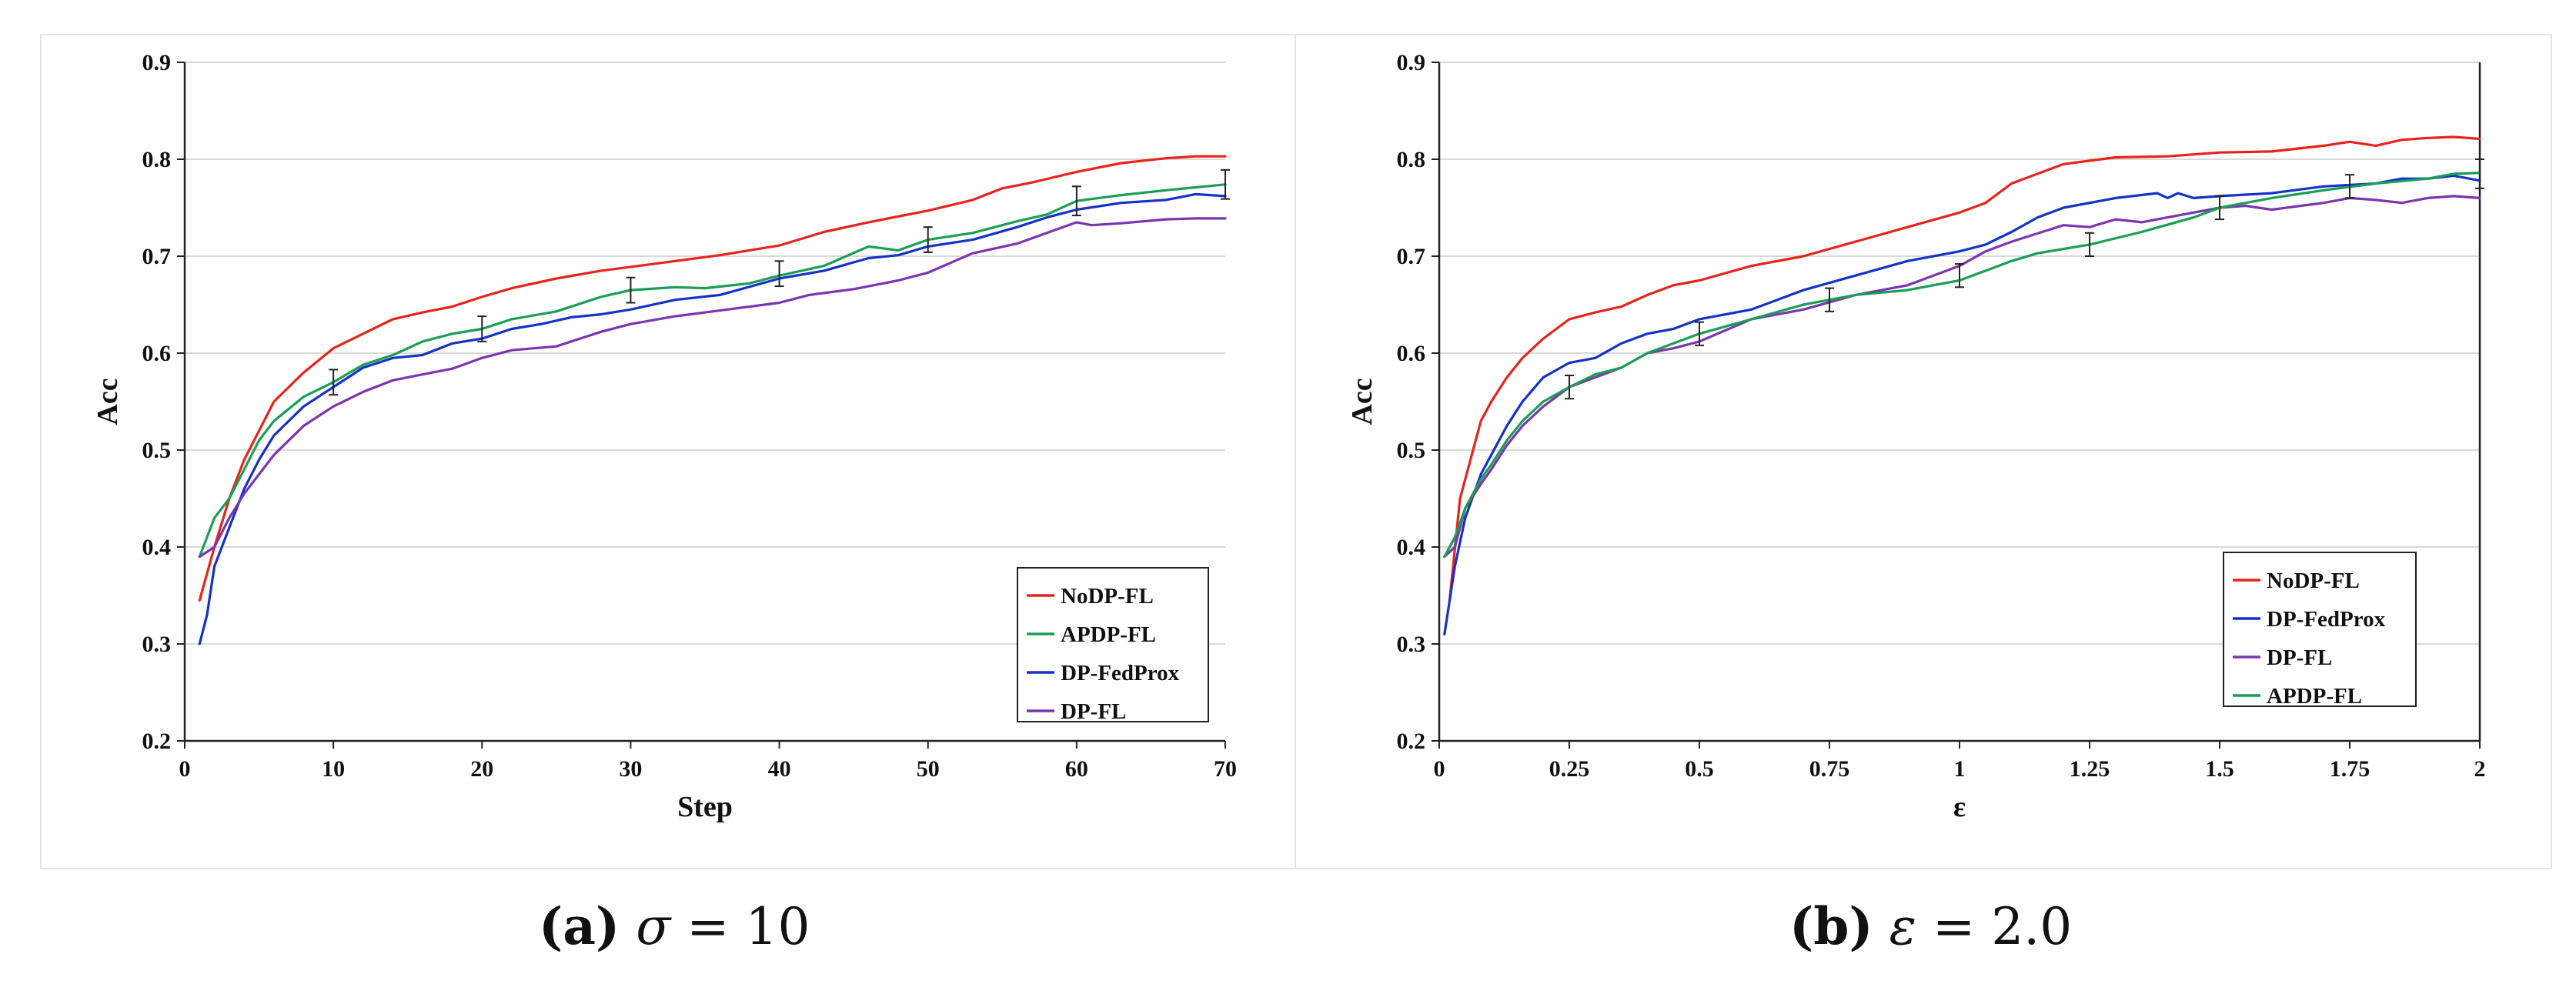 Image resolution: width=2576 pixels, height=984 pixels. I want to click on x-tick-label: 2, so click(2480, 769).